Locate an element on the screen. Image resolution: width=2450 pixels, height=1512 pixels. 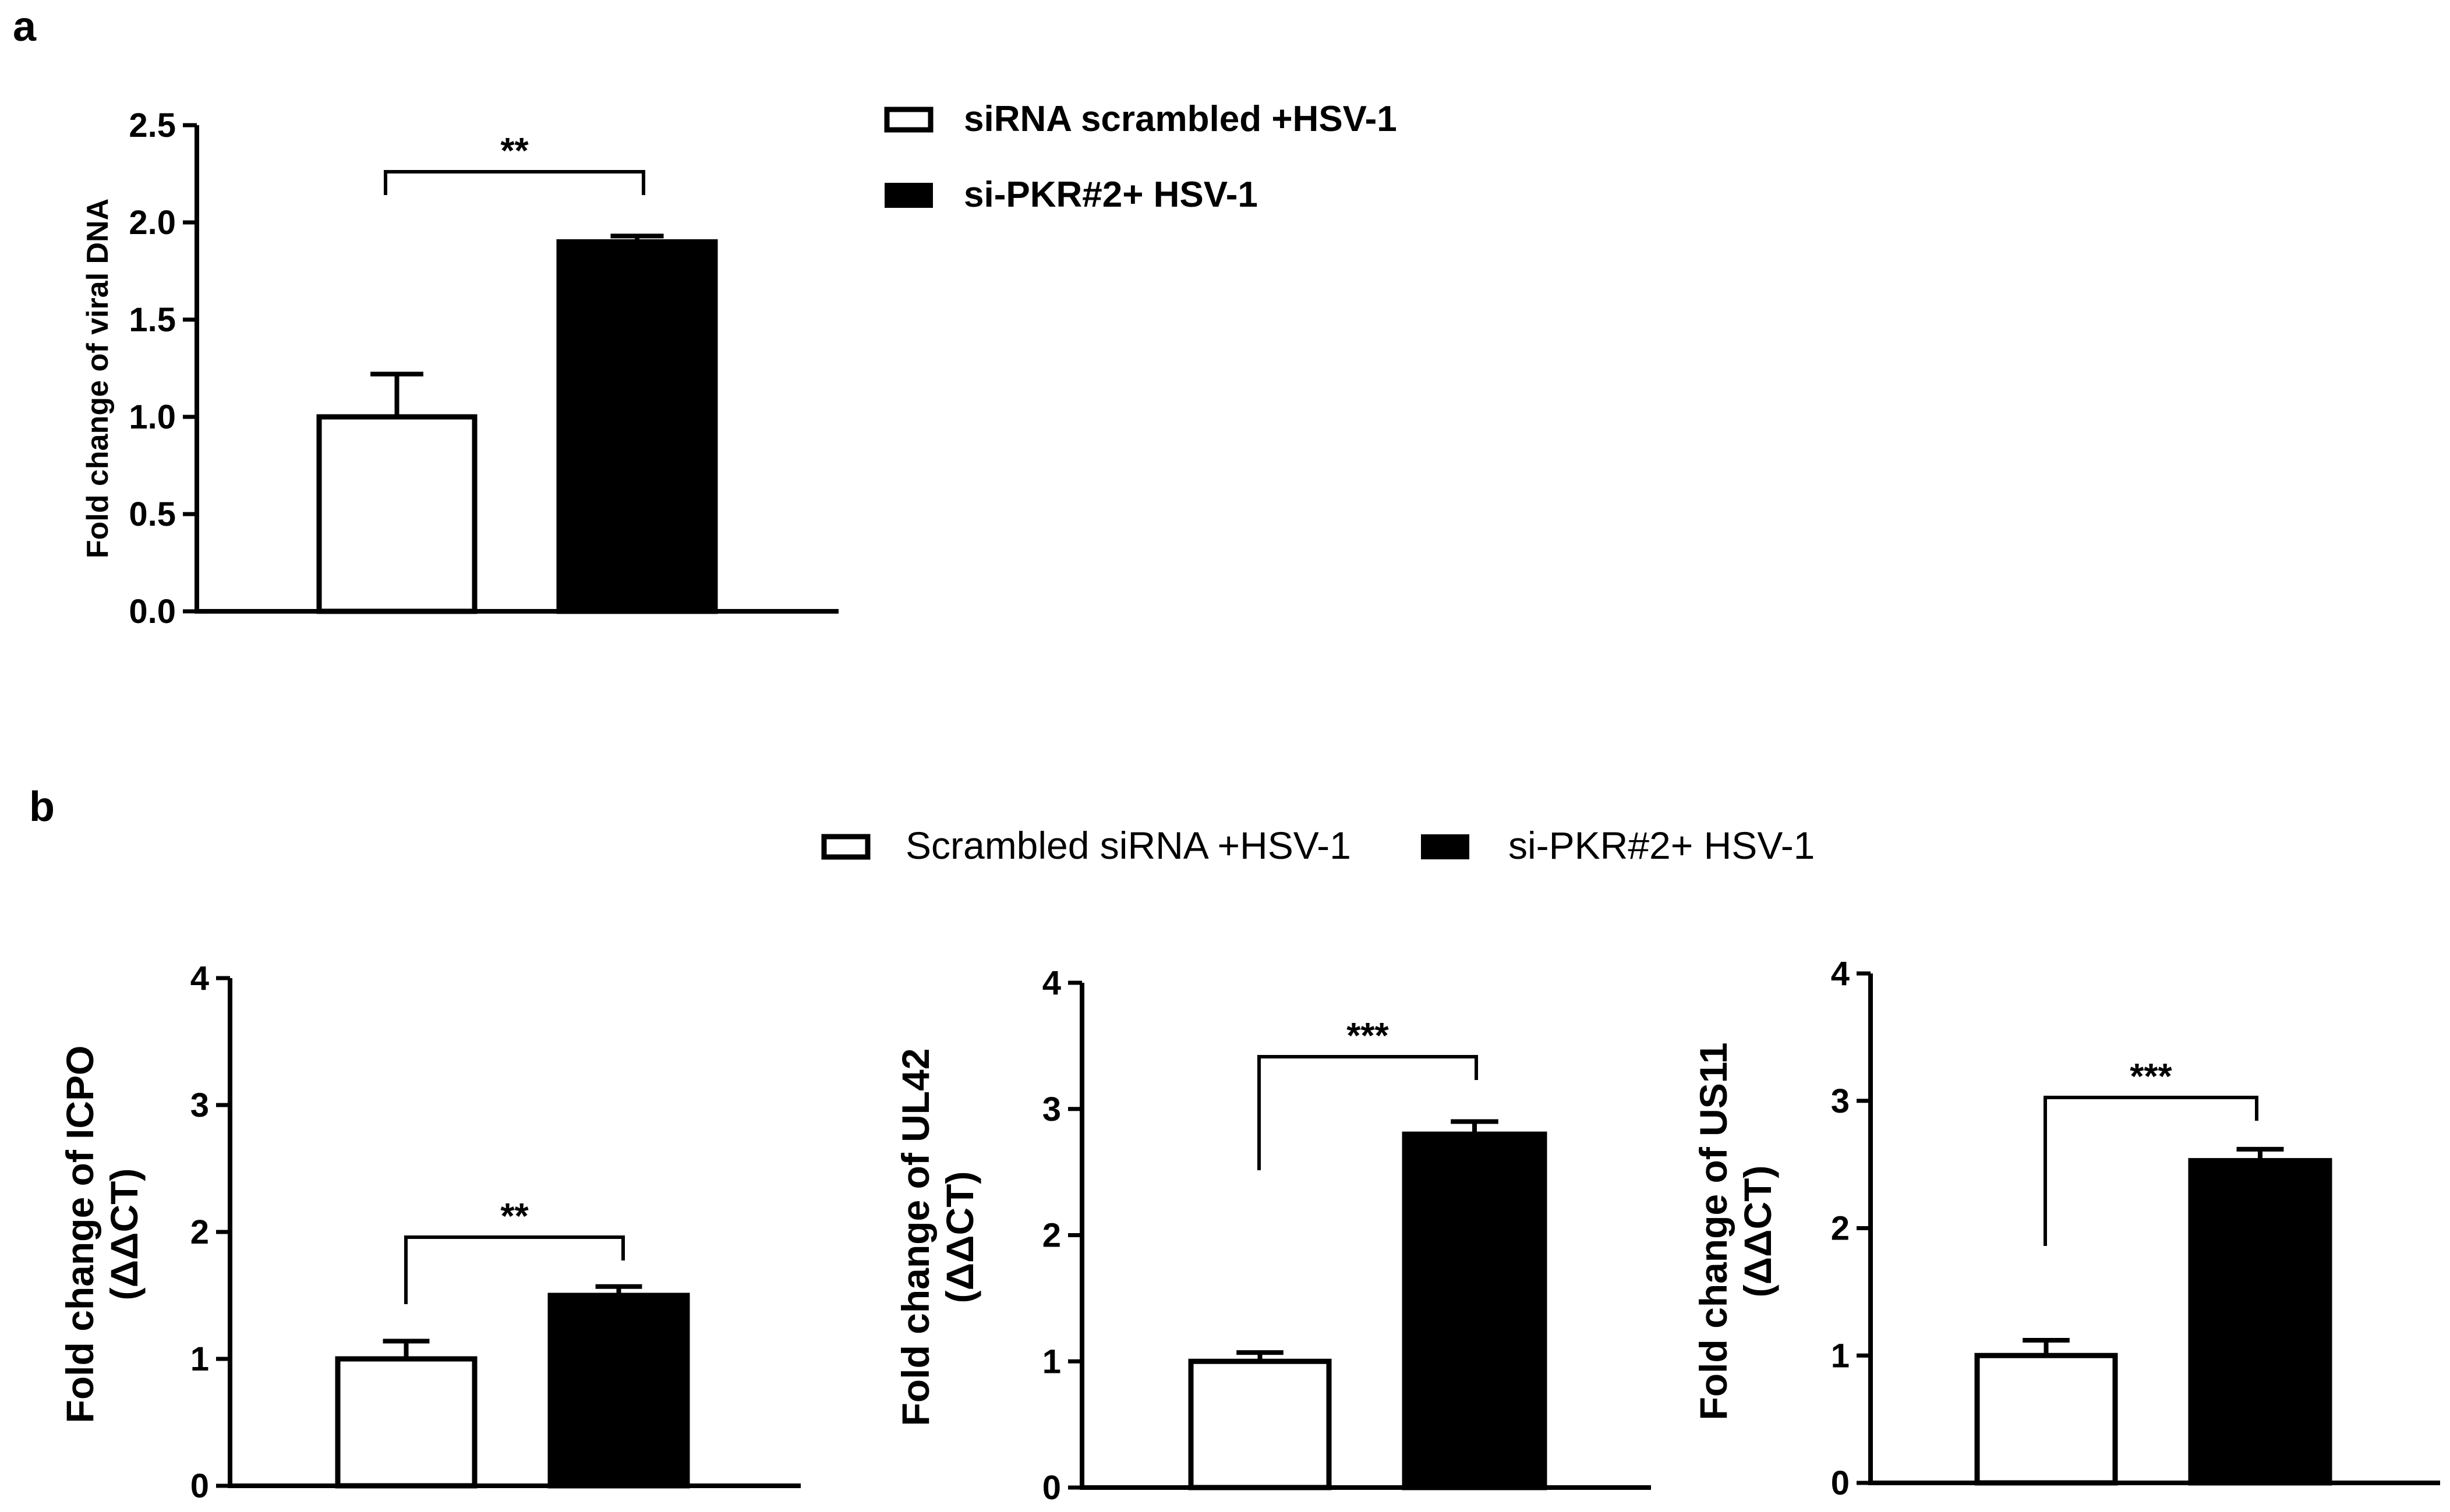
y-axis-label: Fold change of viral DNA is located at coordinates (98, 379).